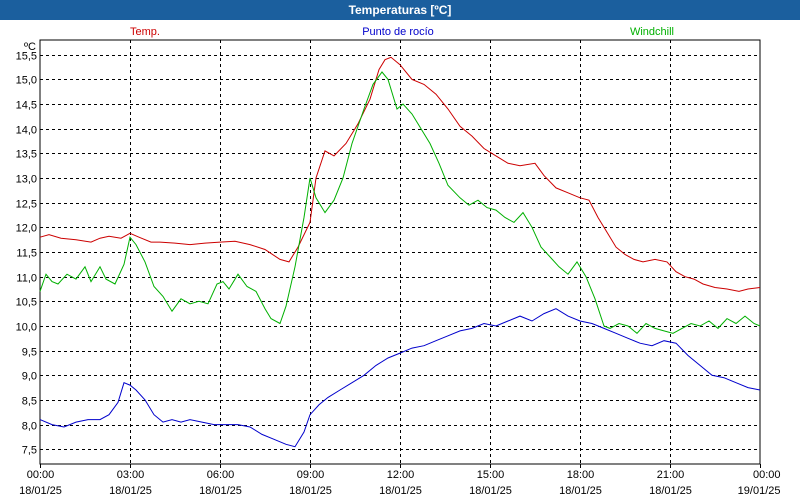 The image size is (800, 500). Describe the element at coordinates (311, 475) in the screenshot. I see `x-tick-time: 09:00` at that location.